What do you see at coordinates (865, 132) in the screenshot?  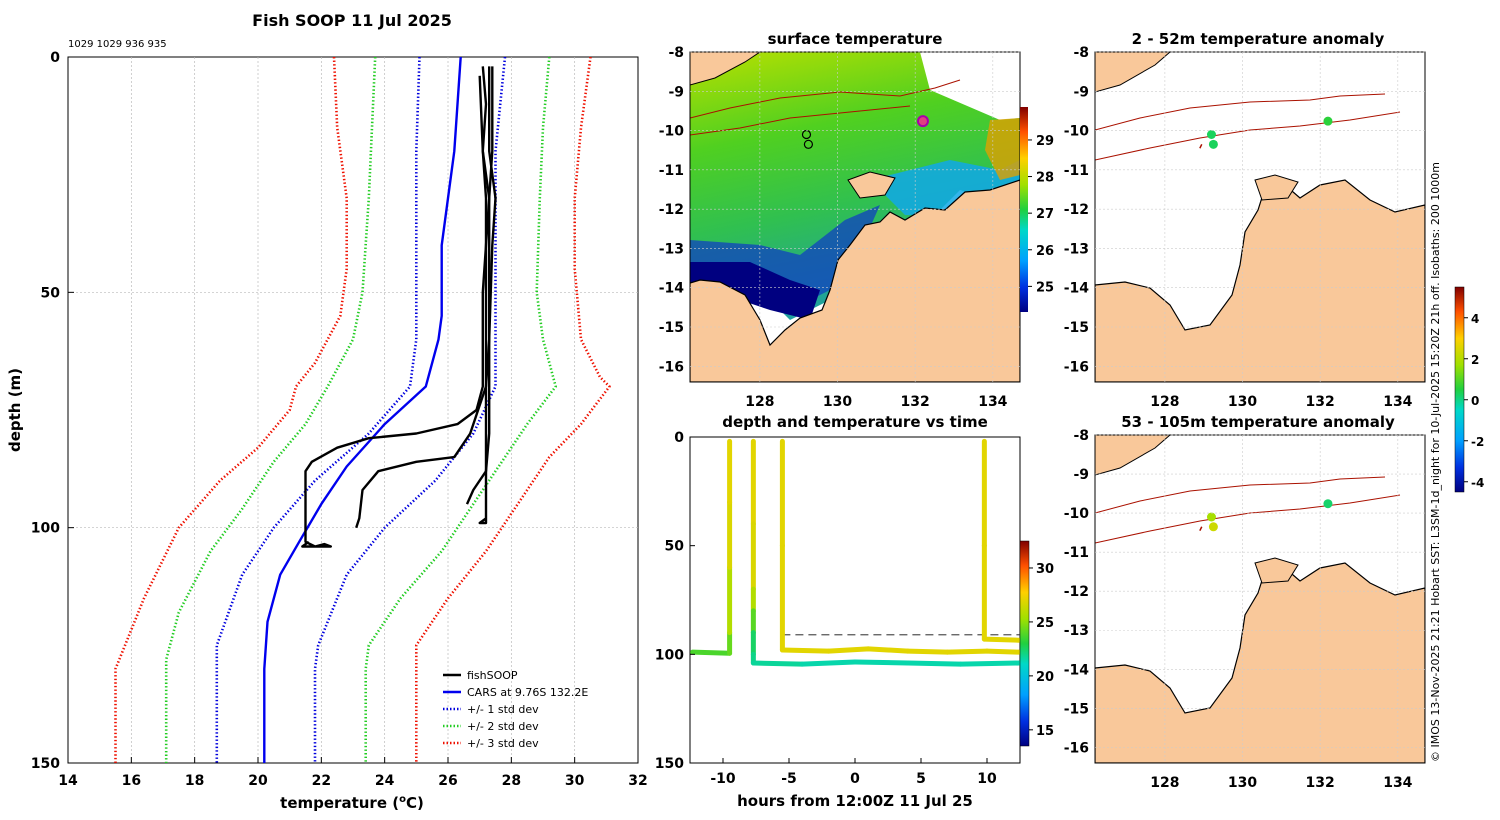 I see `sst-stations` at bounding box center [865, 132].